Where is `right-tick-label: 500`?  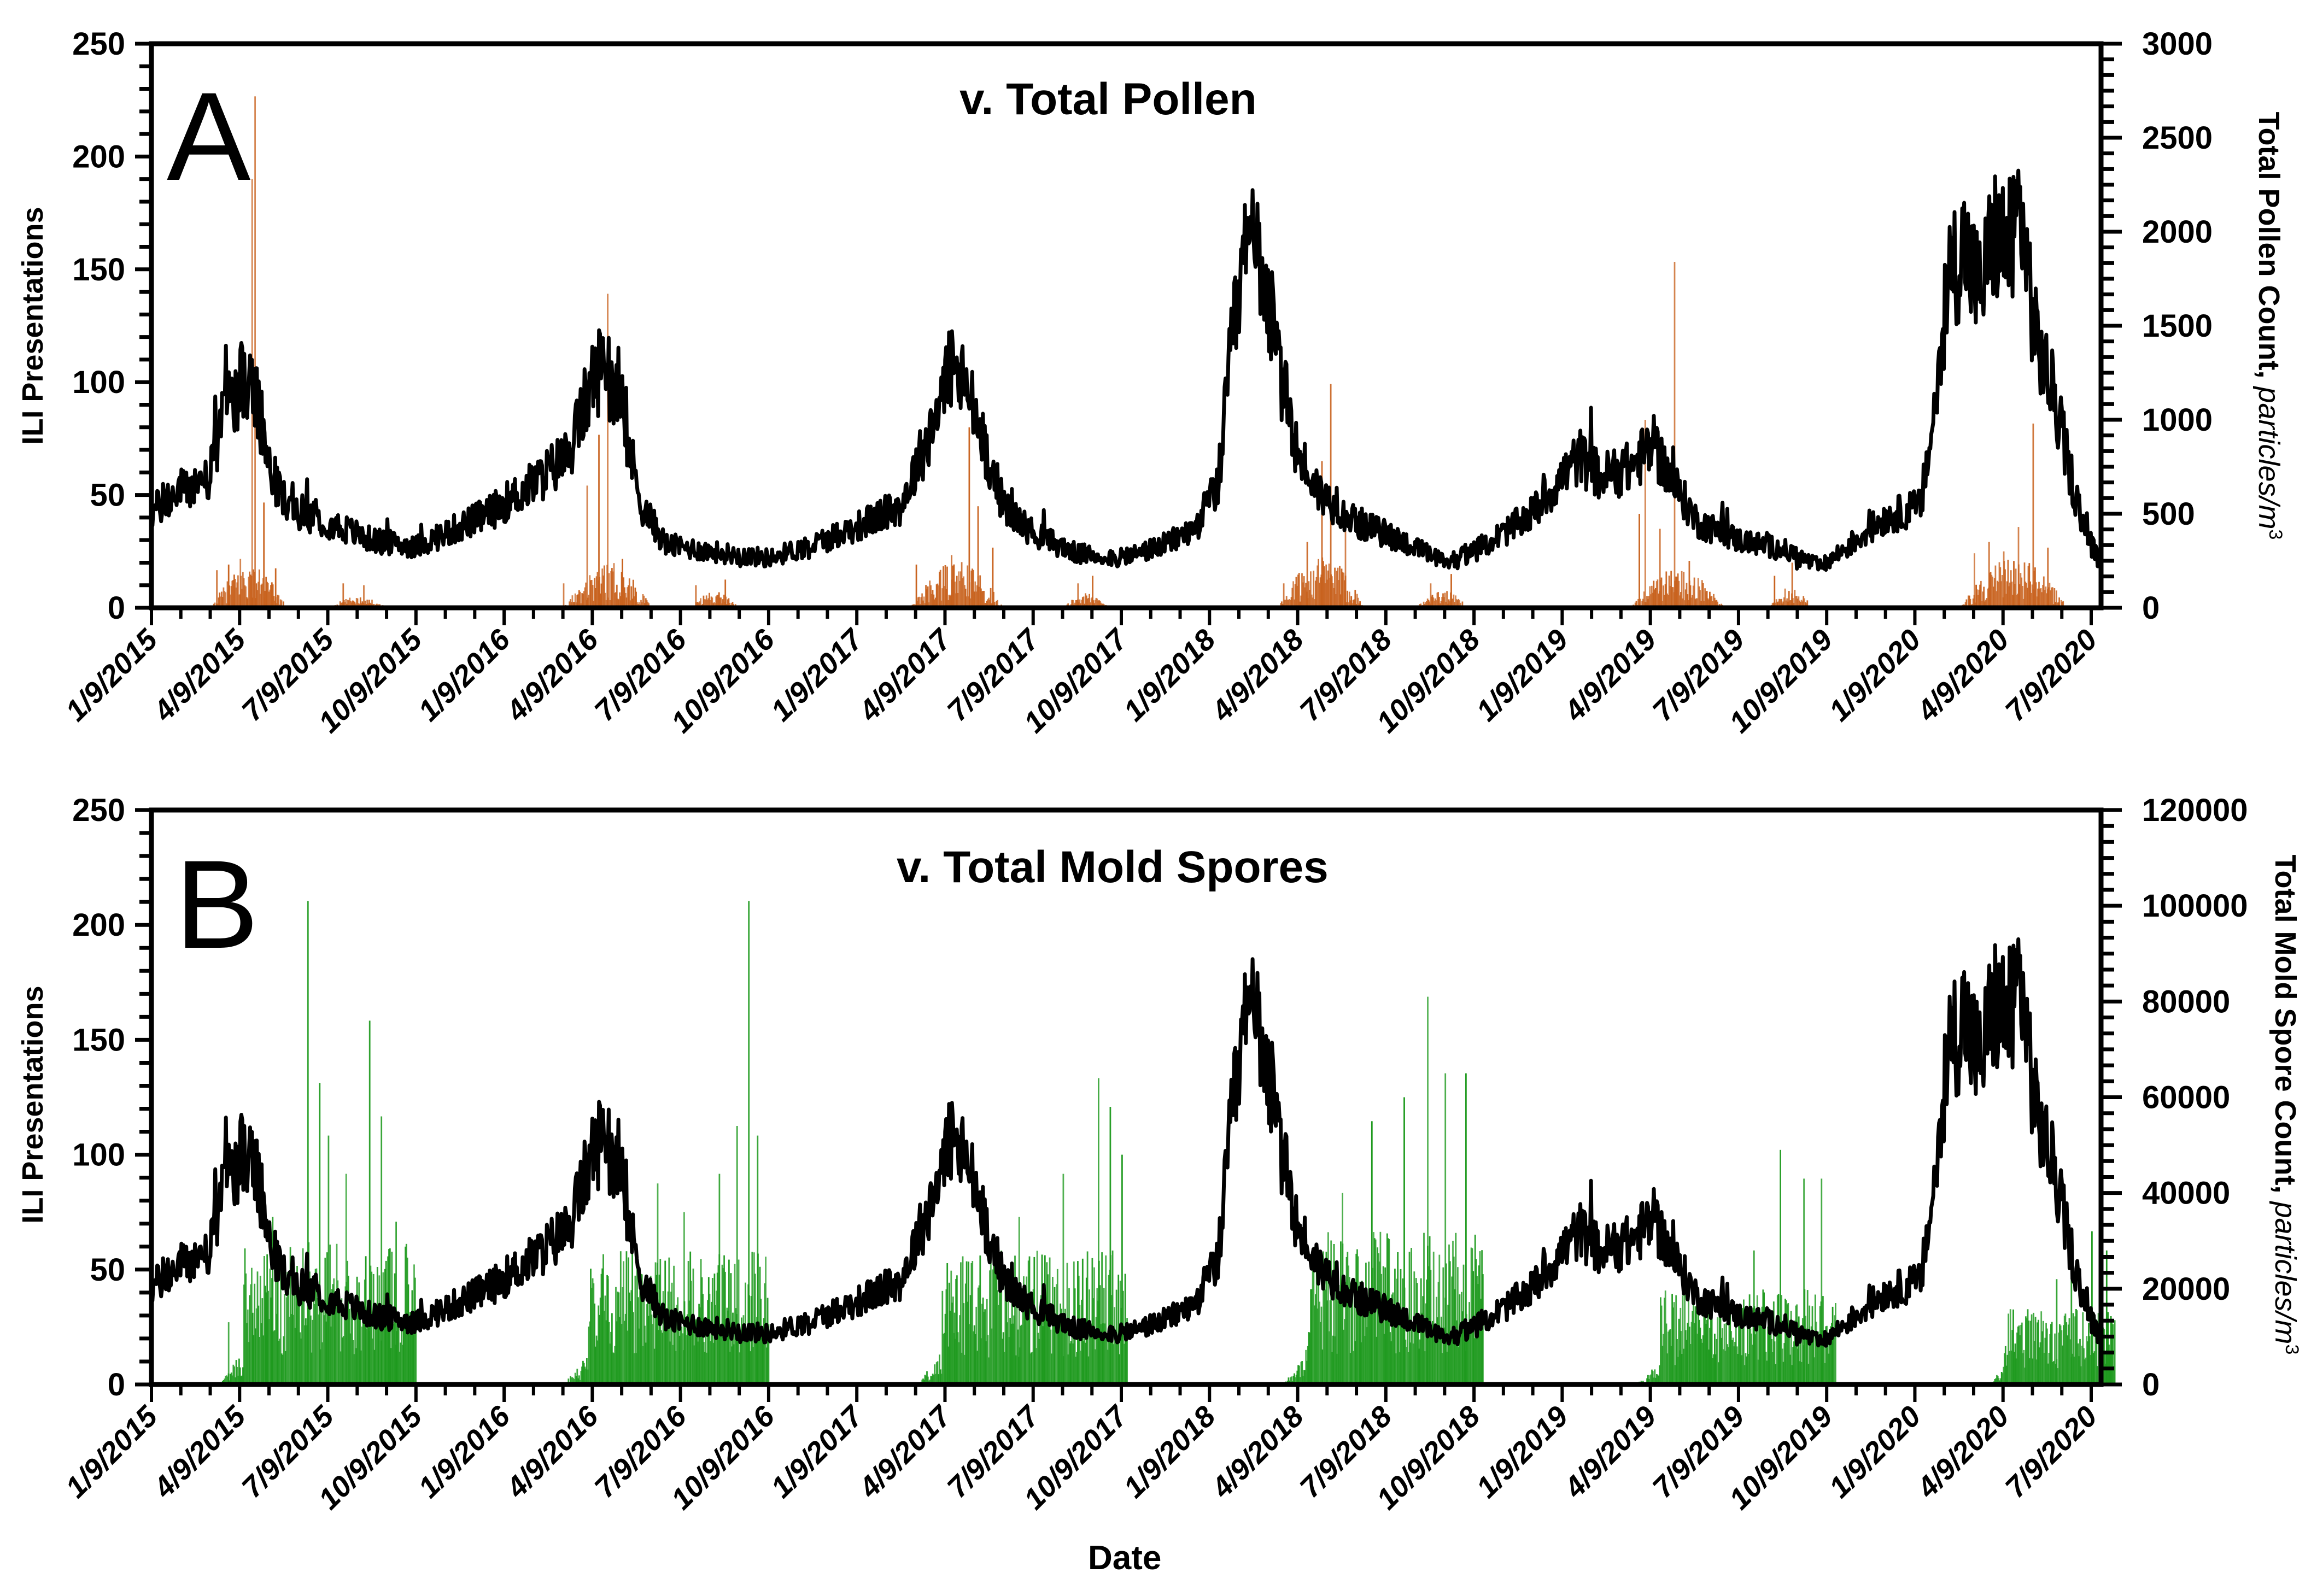 right-tick-label: 500 is located at coordinates (2168, 514).